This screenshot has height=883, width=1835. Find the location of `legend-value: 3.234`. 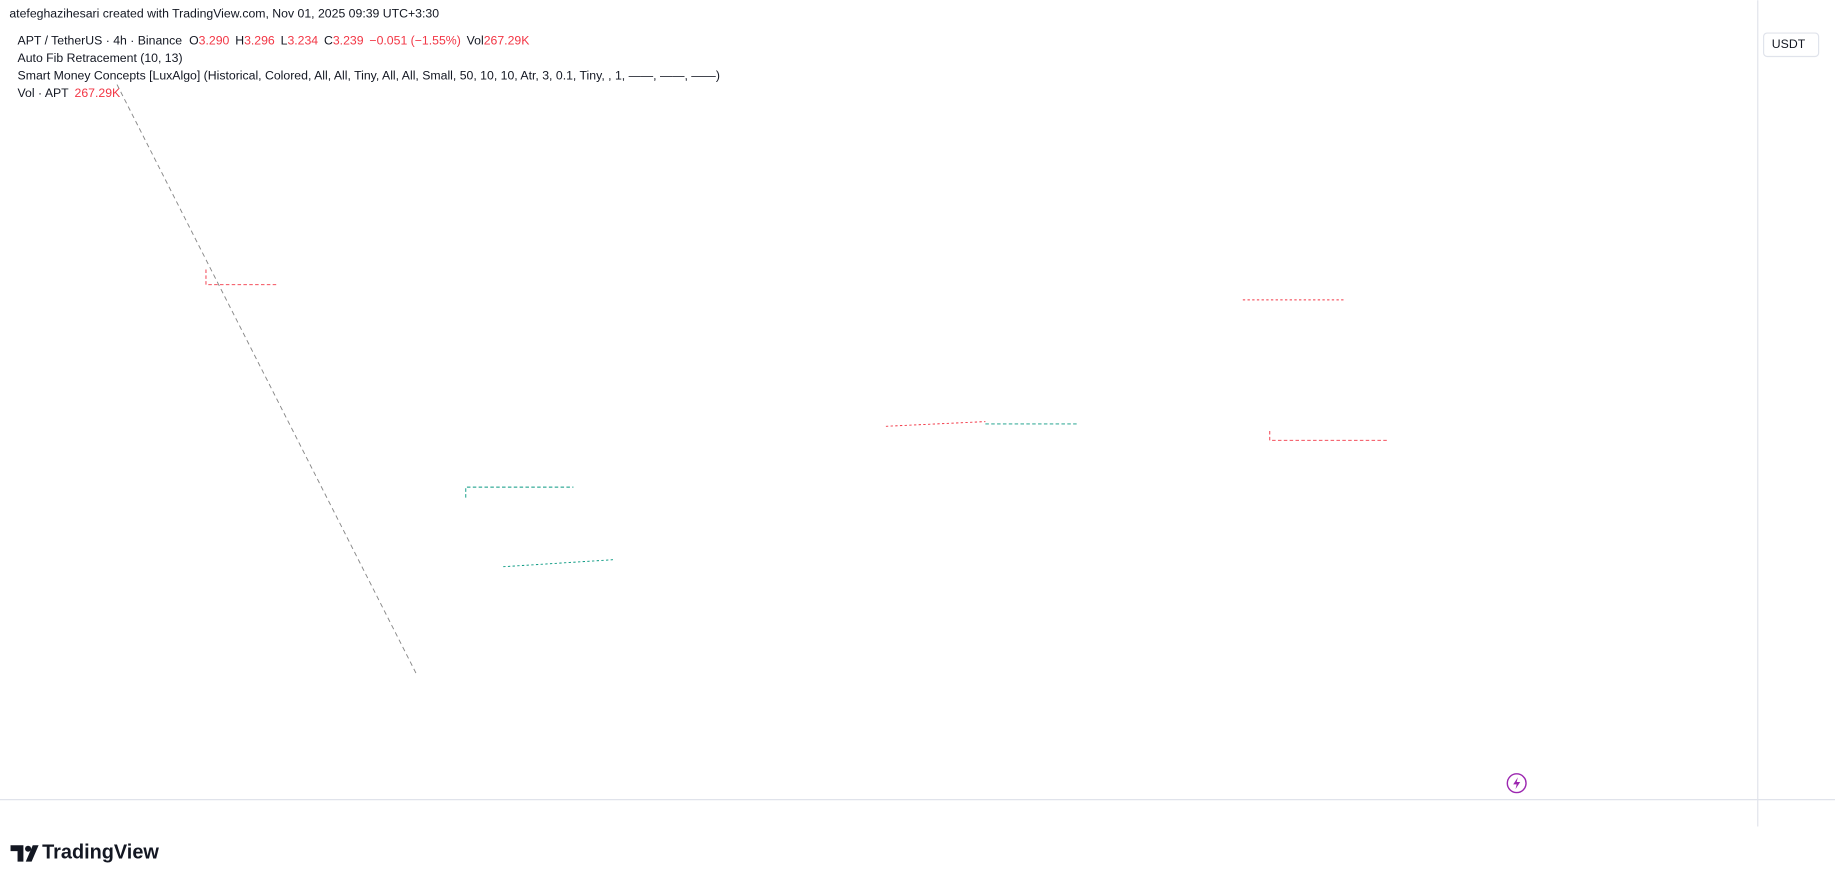

legend-value: 3.234 is located at coordinates (302, 41).